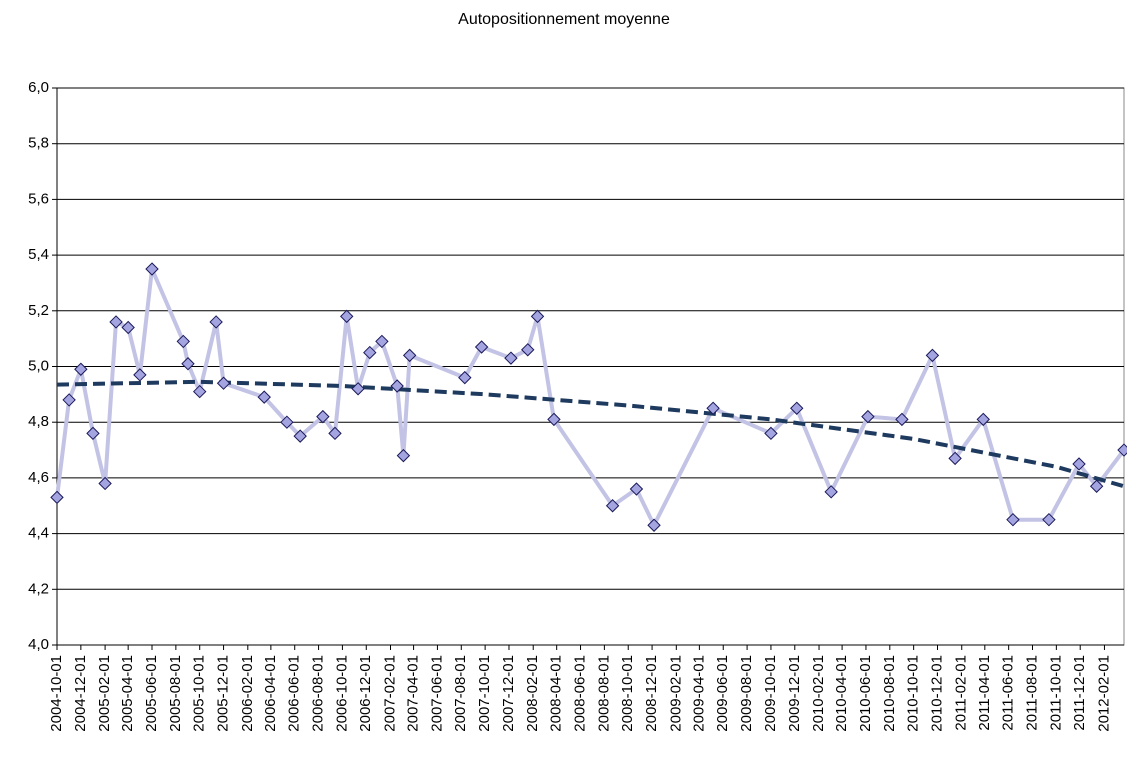  I want to click on x-tick-label: 2011-06-01, so click(1008, 693).